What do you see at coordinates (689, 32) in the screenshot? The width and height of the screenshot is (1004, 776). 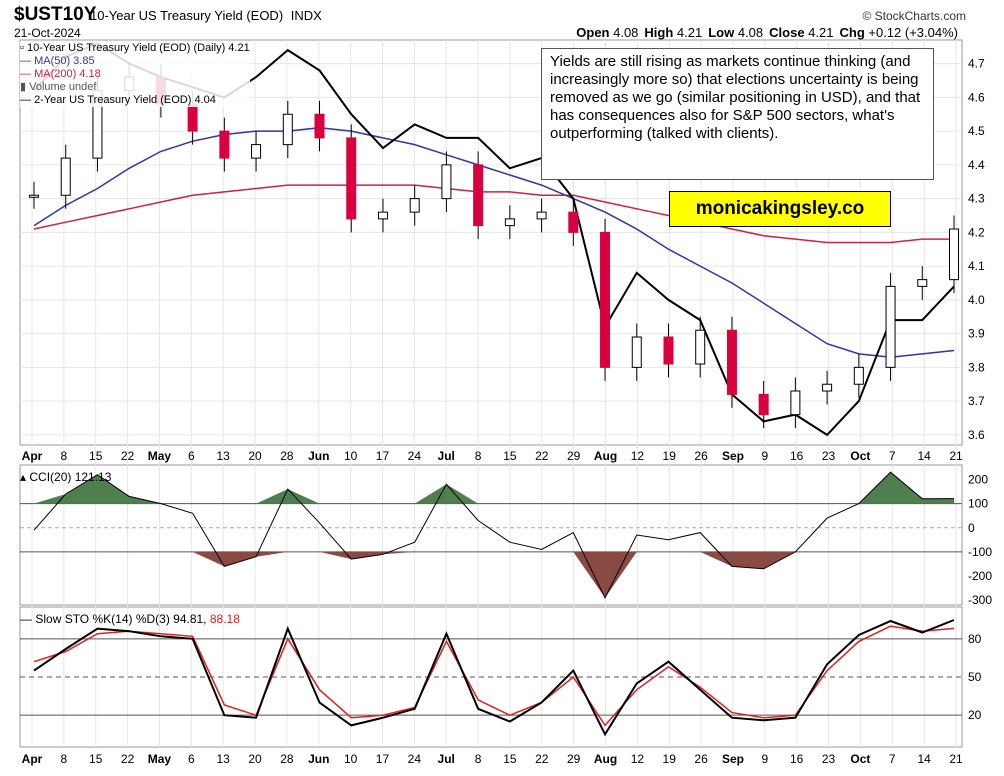 I see `ohlc-value-high: 4.21` at bounding box center [689, 32].